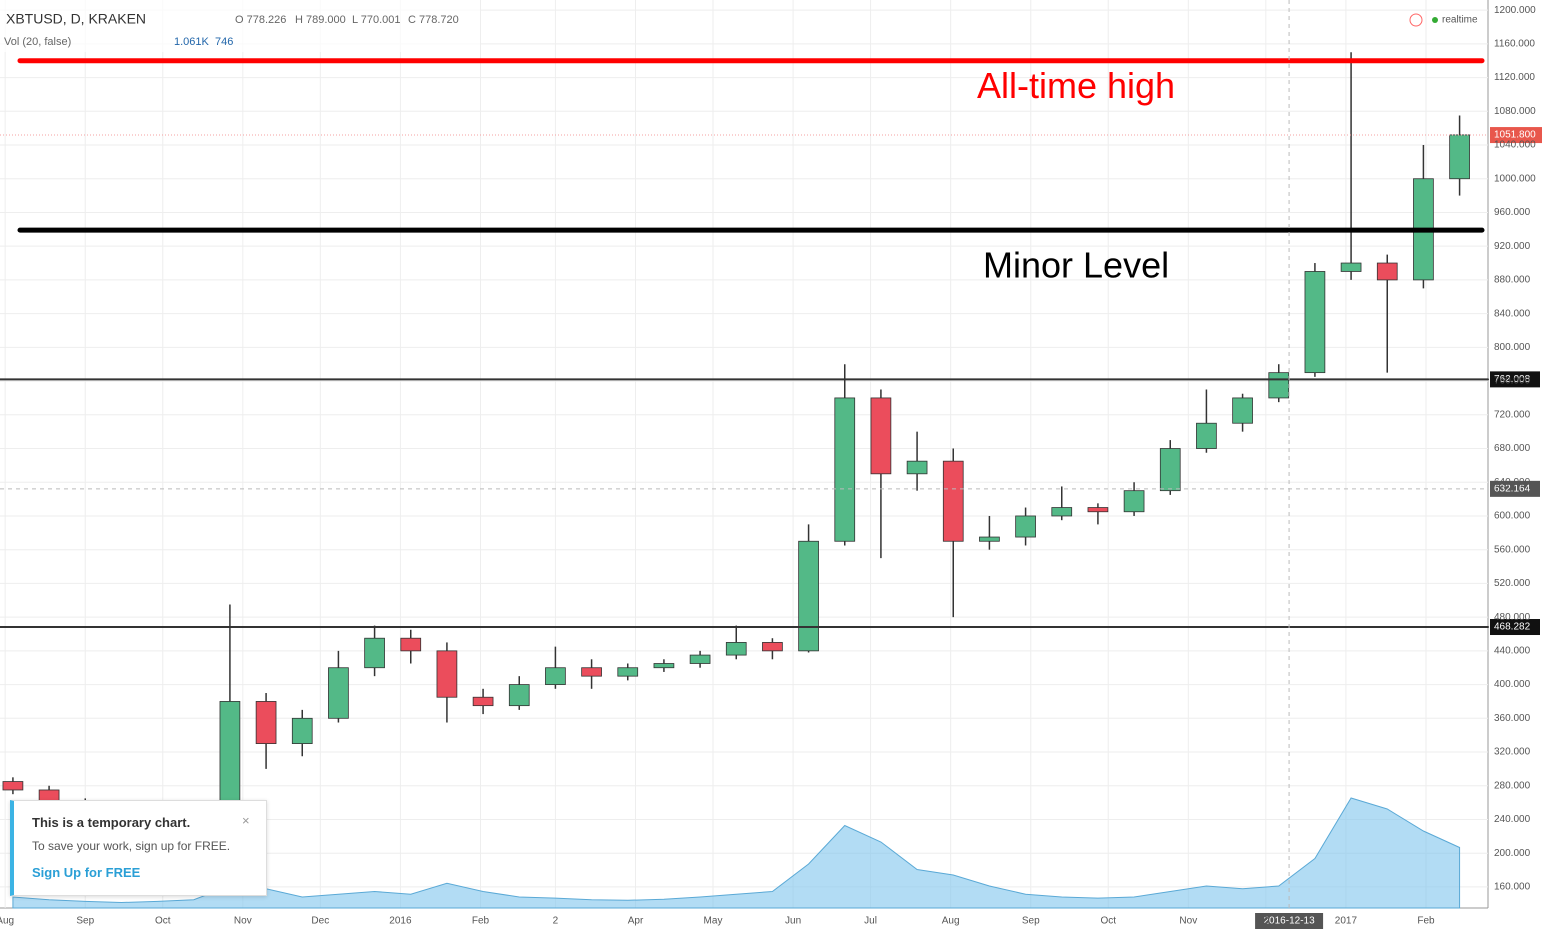 This screenshot has height=931, width=1545. I want to click on y-tick-label: 360.000, so click(1512, 718).